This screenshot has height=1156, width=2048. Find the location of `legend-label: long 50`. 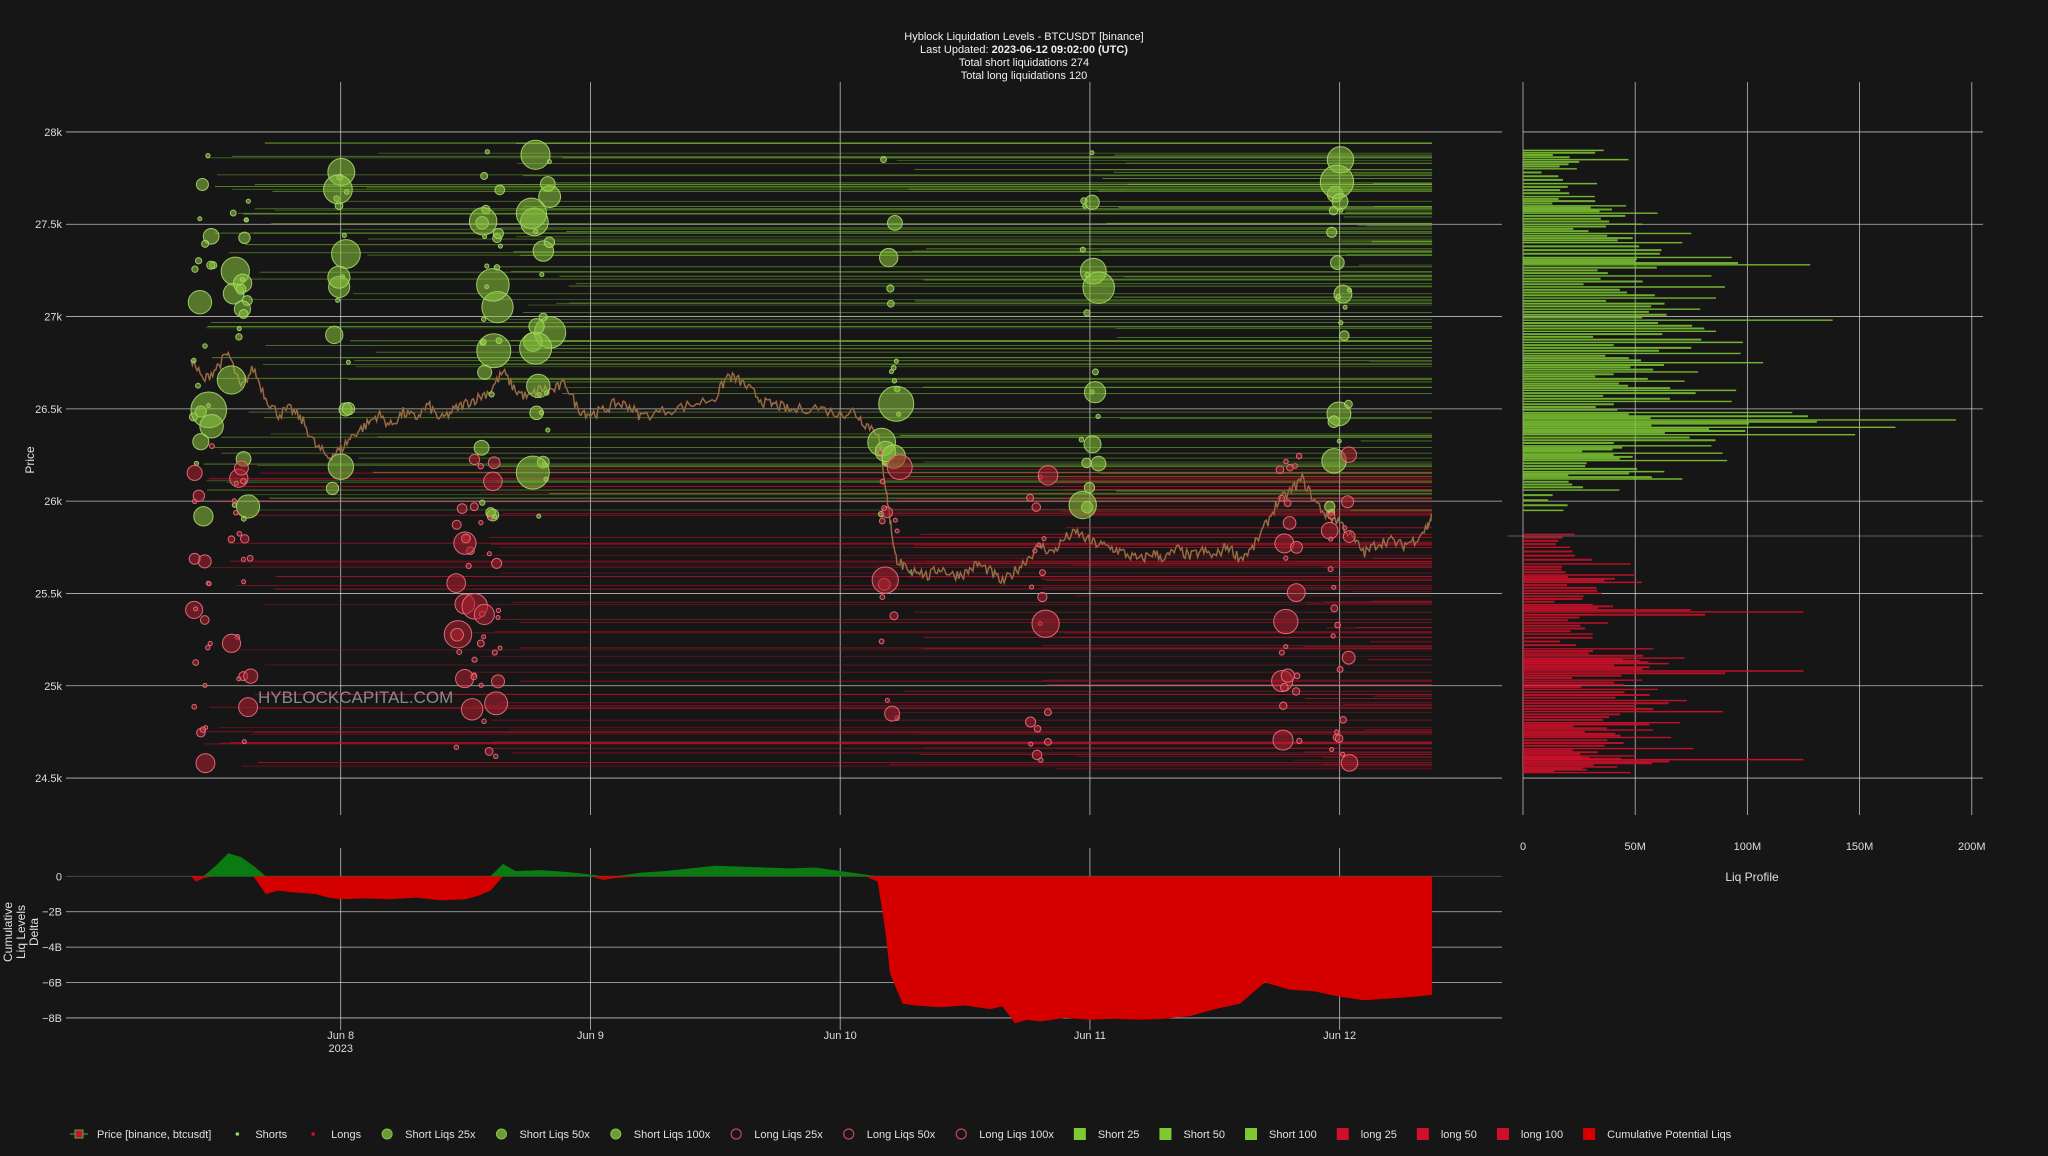

legend-label: long 50 is located at coordinates (1459, 1135).